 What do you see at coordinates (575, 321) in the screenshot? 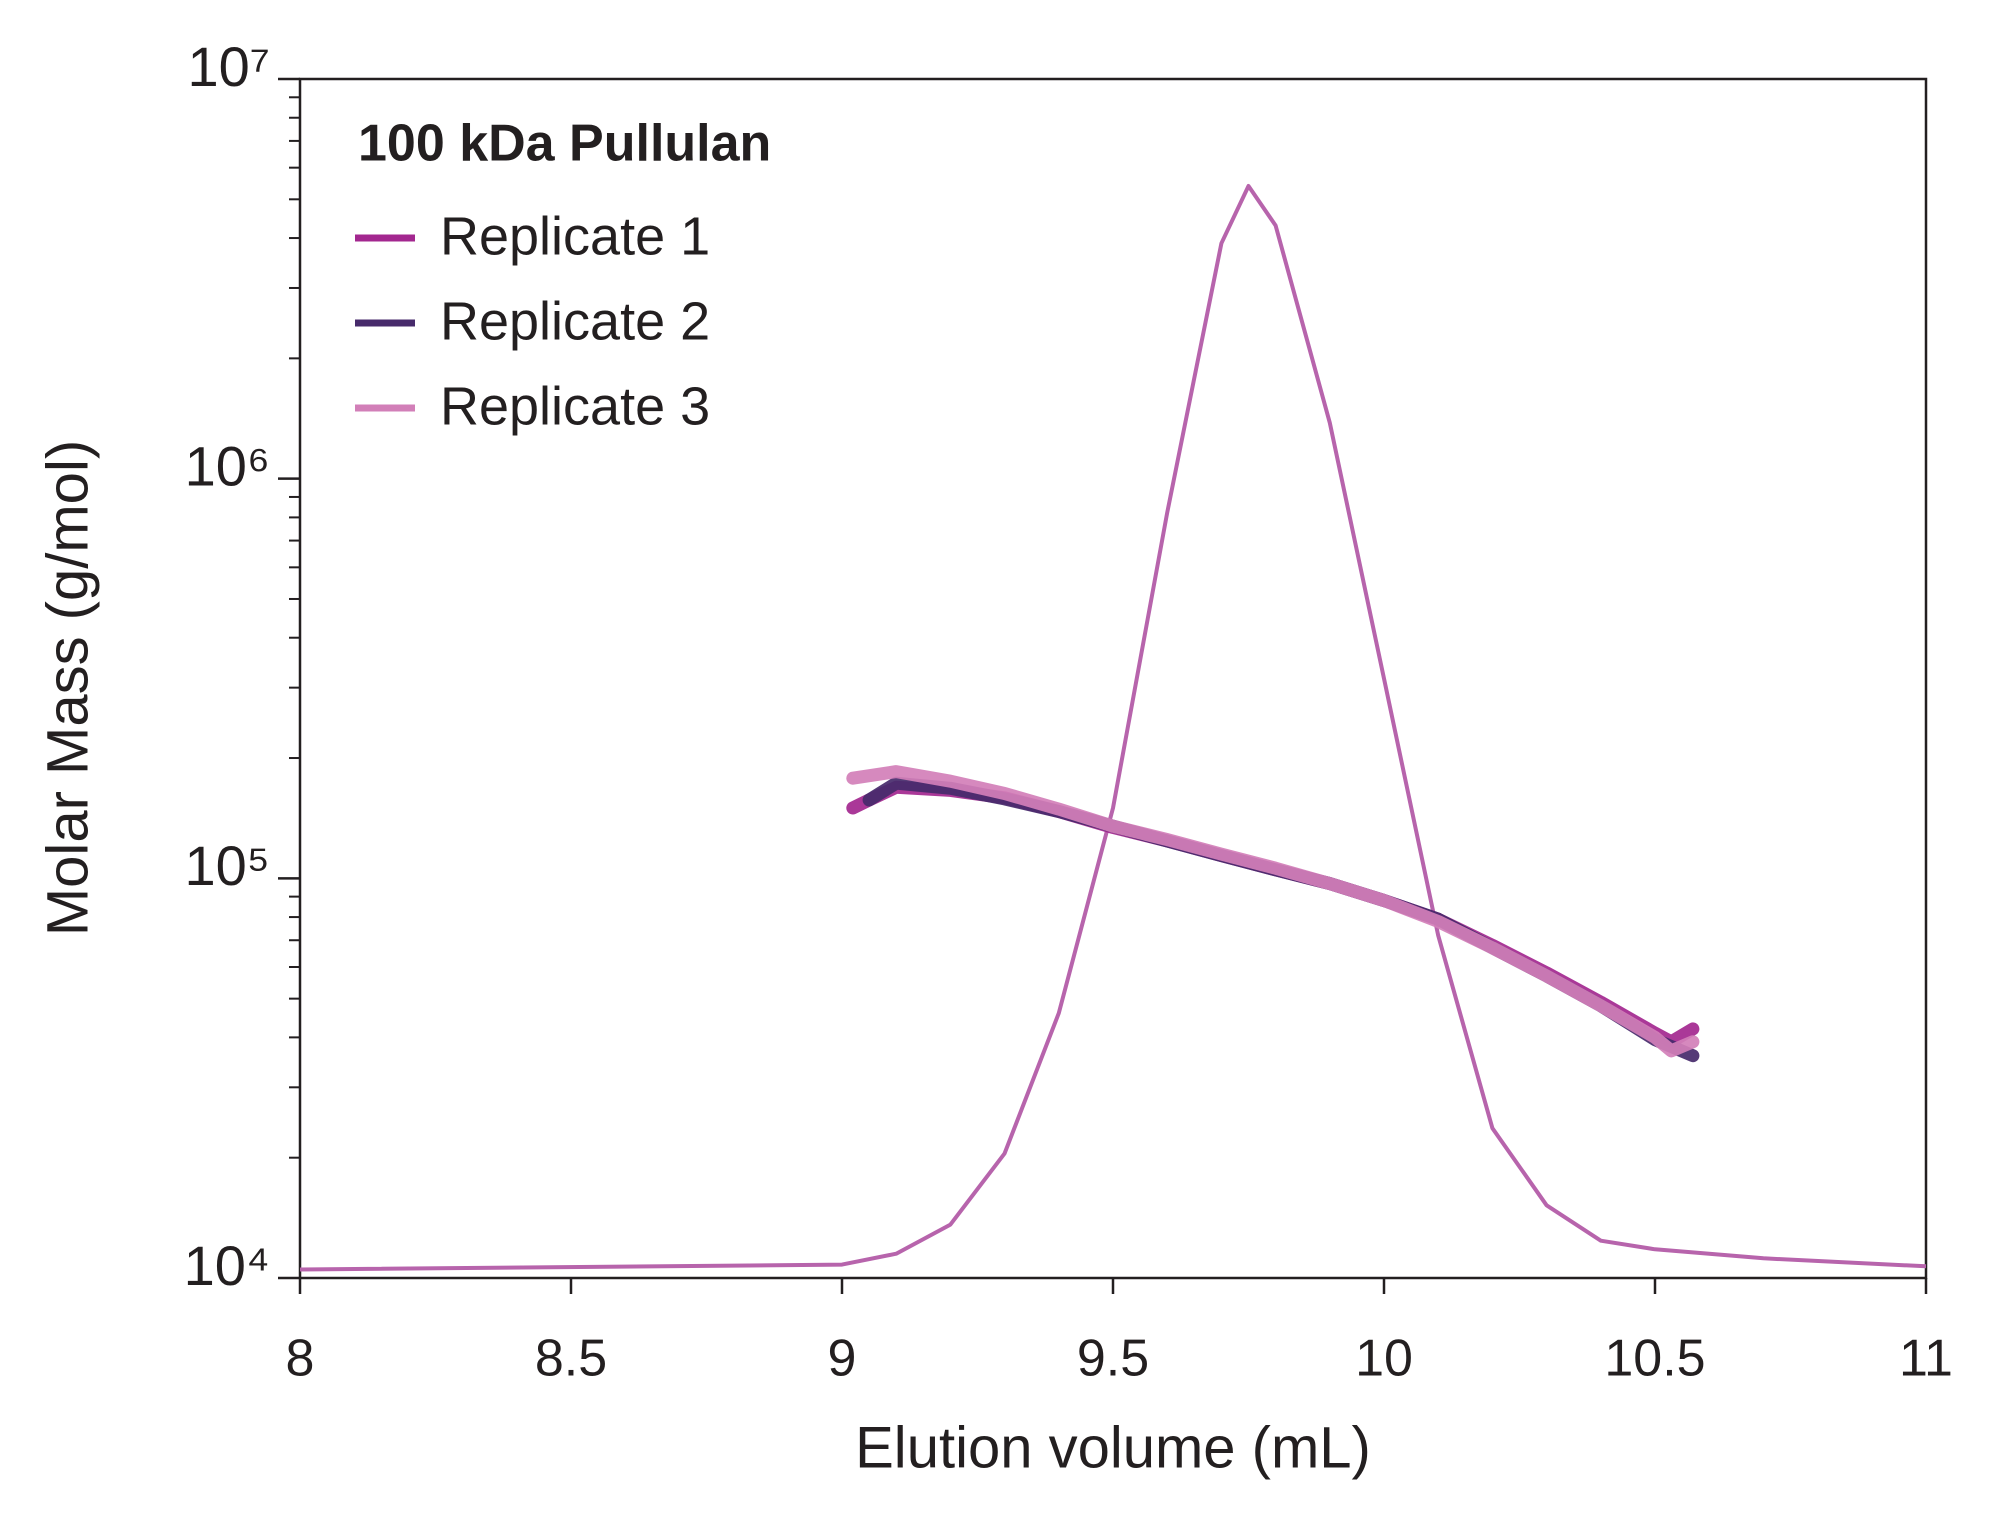
I see `legend-label: Replicate 2` at bounding box center [575, 321].